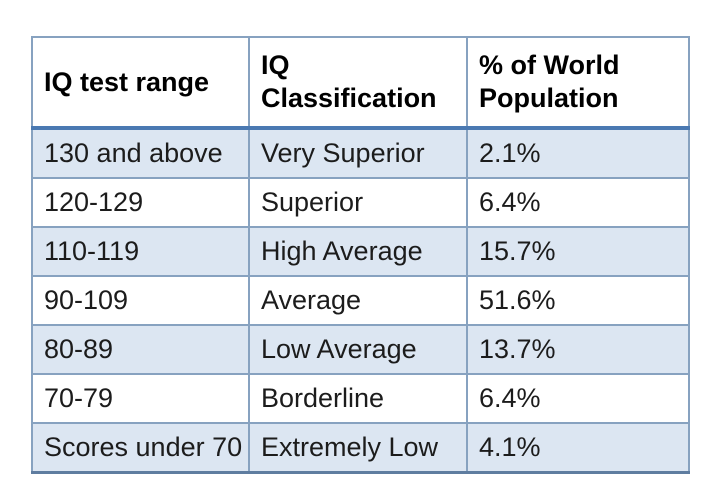 This screenshot has width=720, height=501. What do you see at coordinates (140, 349) in the screenshot?
I see `cell-iq-range: 80-89` at bounding box center [140, 349].